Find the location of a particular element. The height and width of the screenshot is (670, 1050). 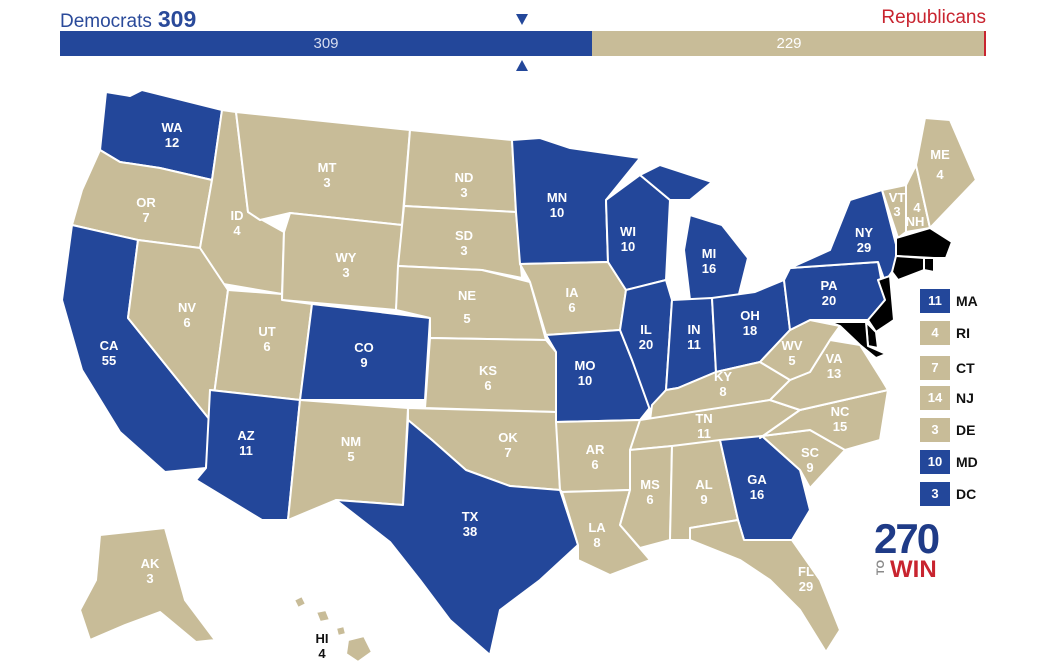

small-state-abbr: NJ is located at coordinates (965, 398).